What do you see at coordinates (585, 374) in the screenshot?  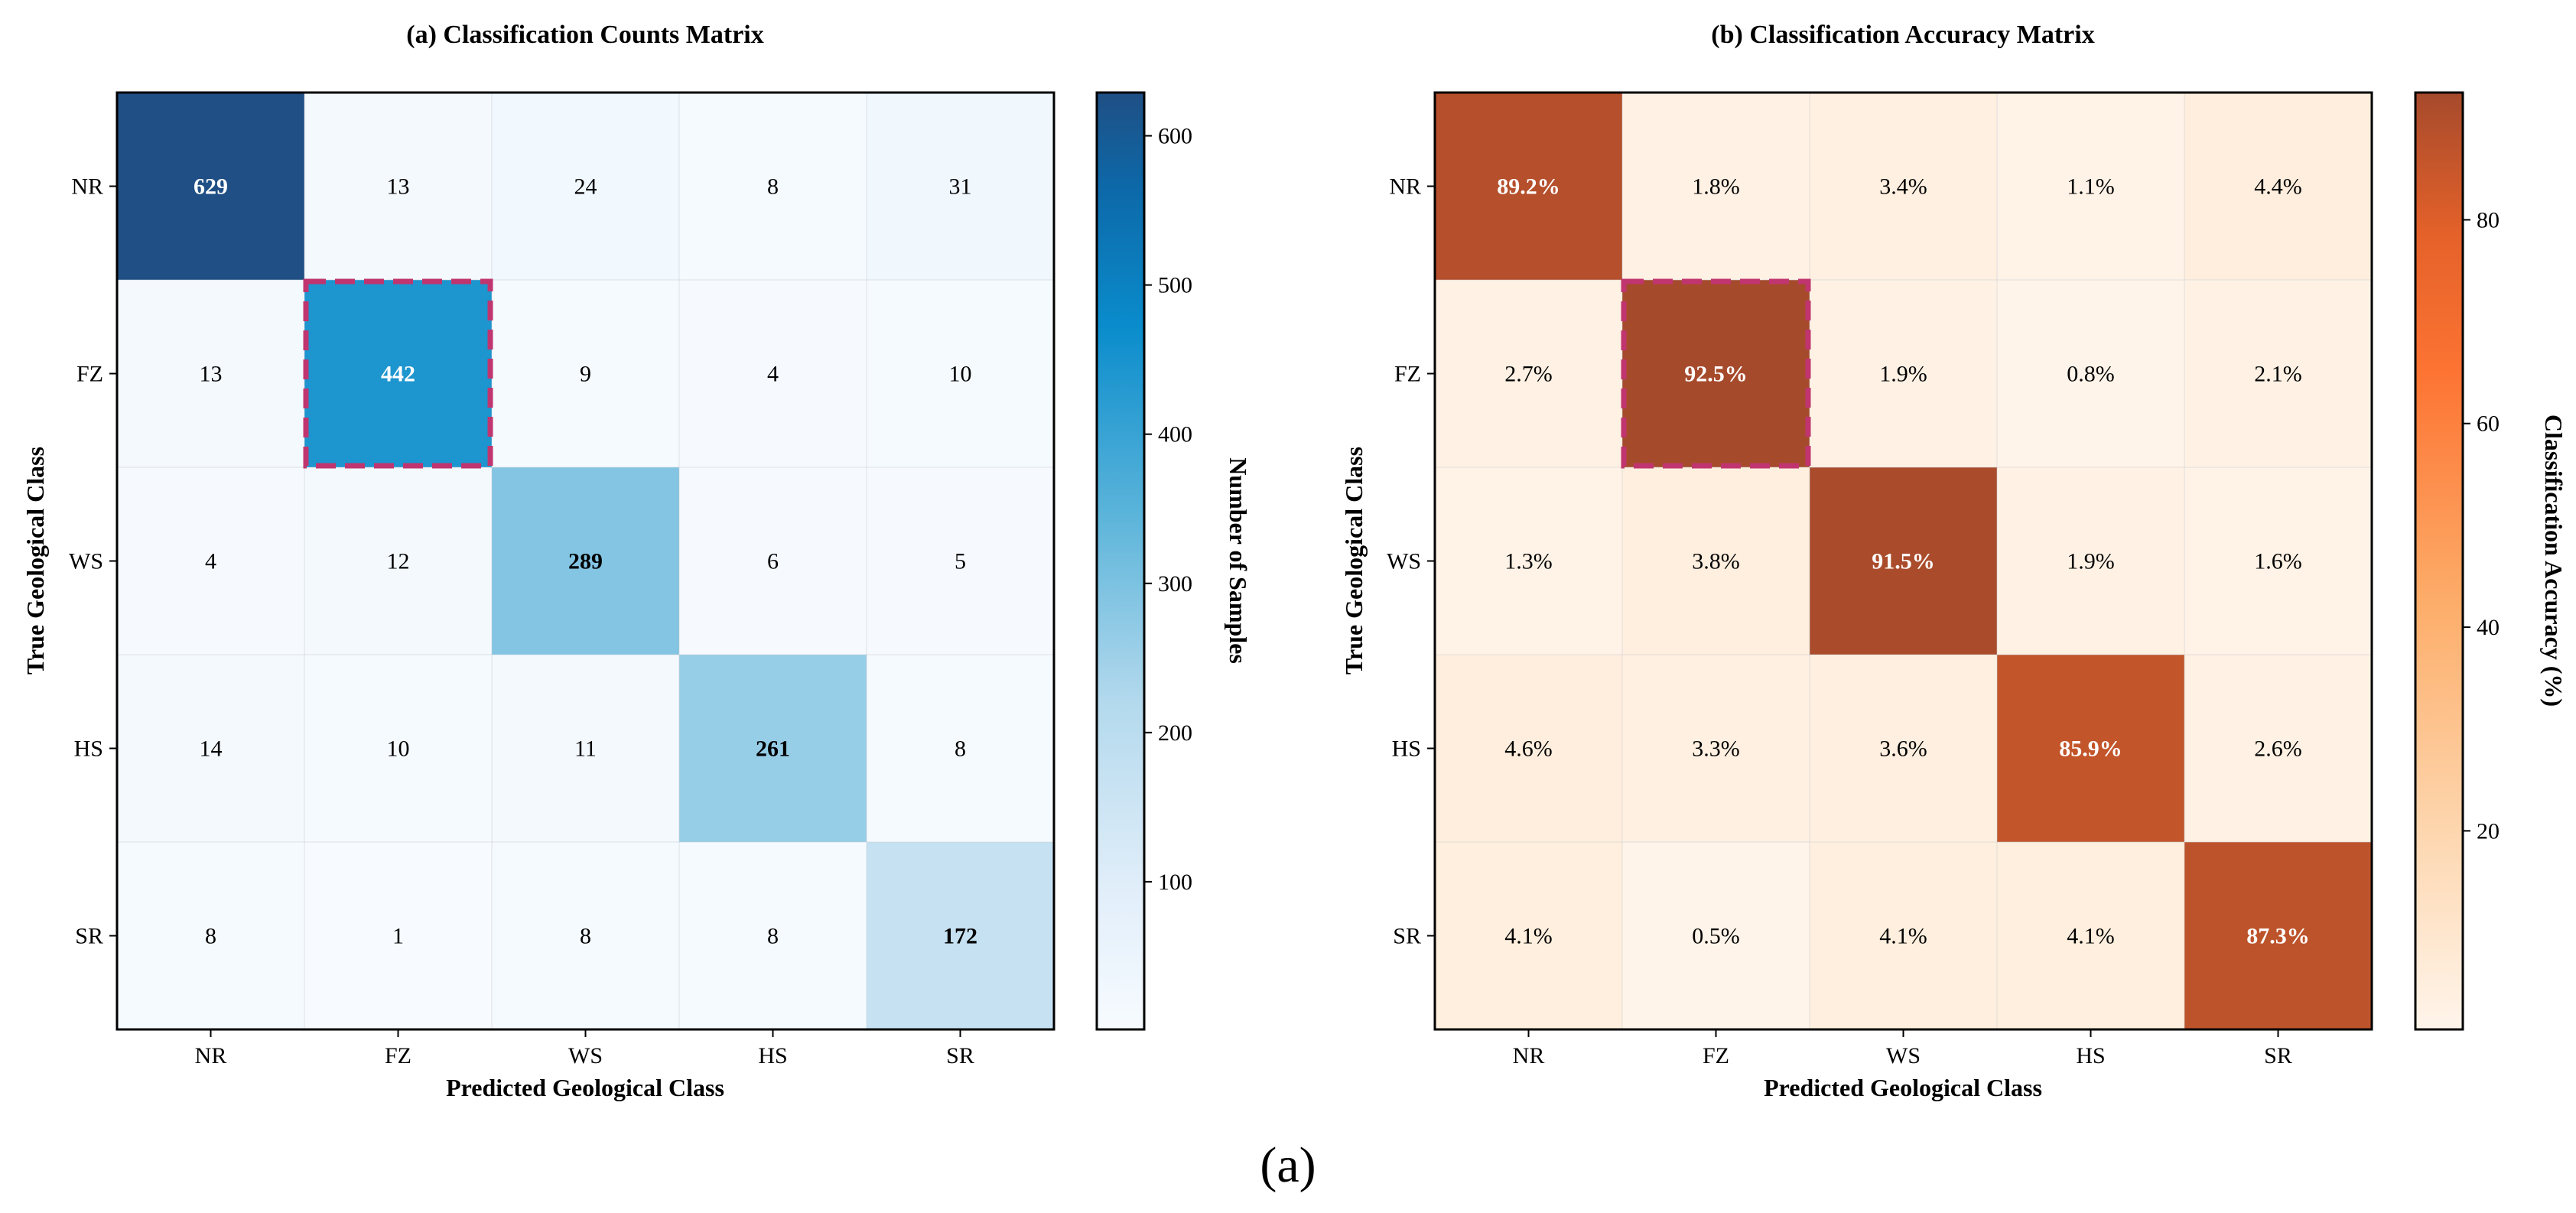 I see `data-label: 9` at bounding box center [585, 374].